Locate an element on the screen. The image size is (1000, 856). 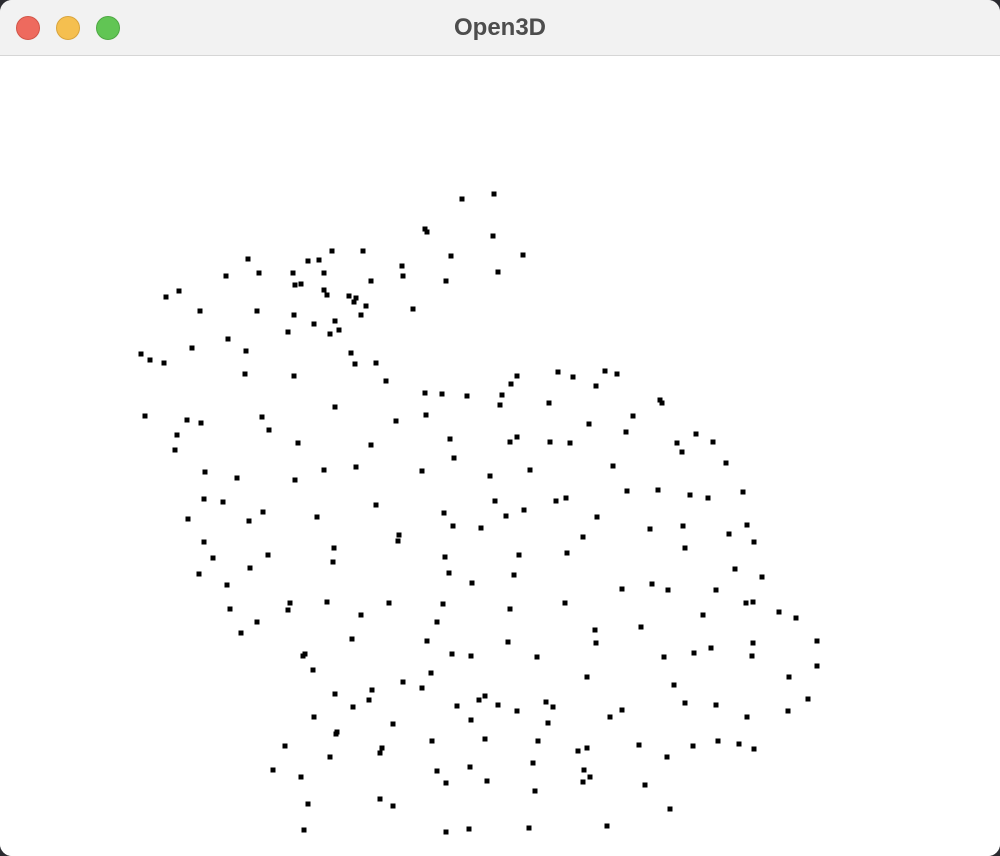
close-button is located at coordinates (28, 28).